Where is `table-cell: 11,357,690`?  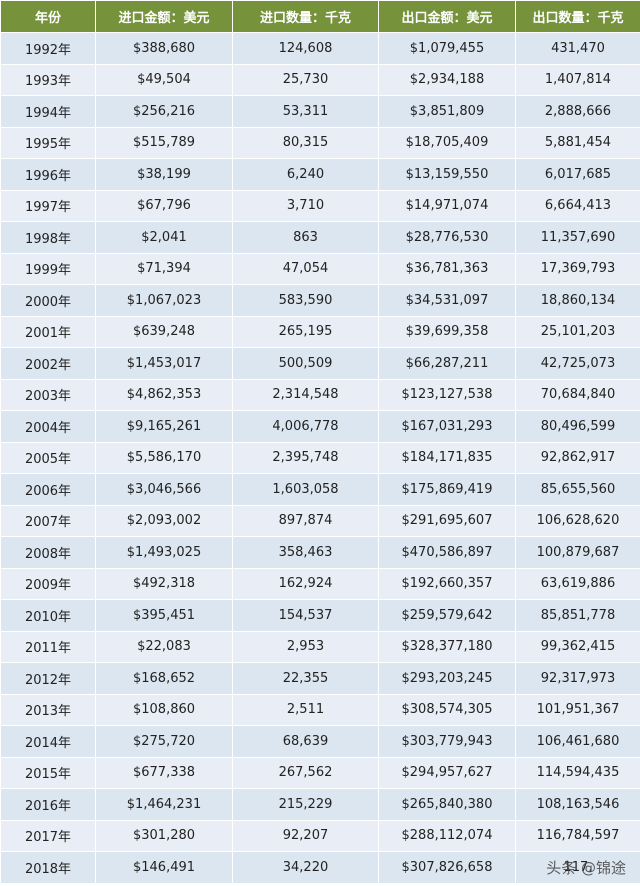 table-cell: 11,357,690 is located at coordinates (577, 237).